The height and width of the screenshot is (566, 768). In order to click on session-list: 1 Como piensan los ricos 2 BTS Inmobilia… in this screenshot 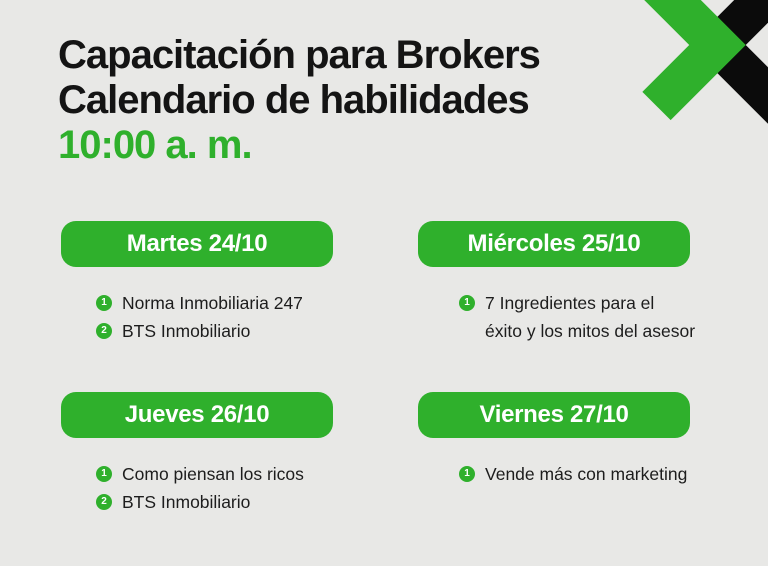, I will do `click(226, 488)`.